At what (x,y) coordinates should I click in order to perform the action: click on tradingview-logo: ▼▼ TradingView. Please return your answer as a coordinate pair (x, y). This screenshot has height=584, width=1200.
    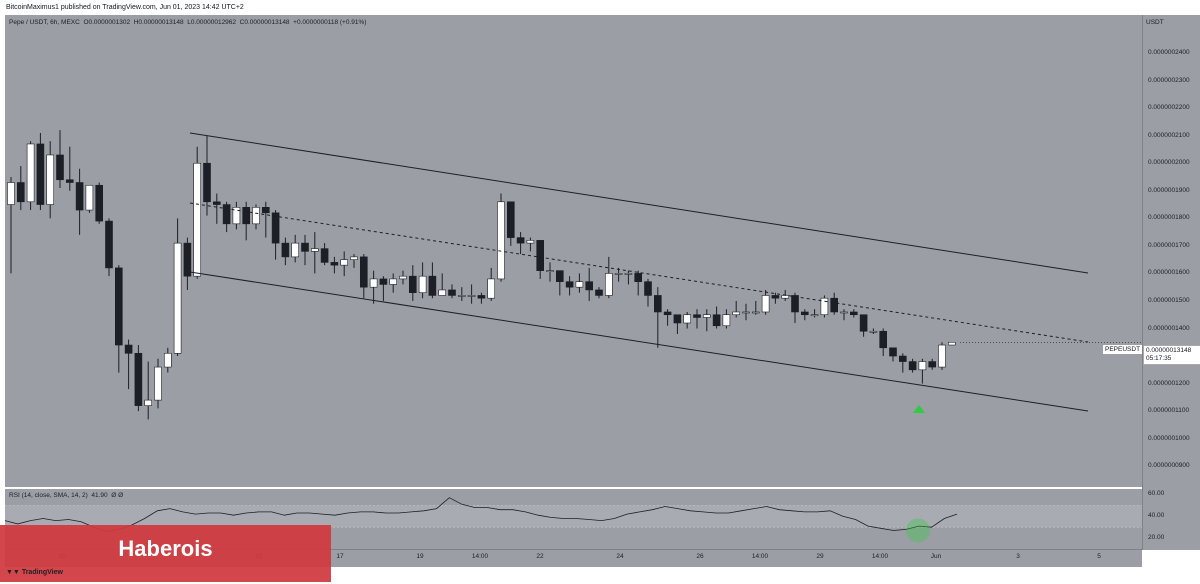
    Looking at the image, I should click on (34, 572).